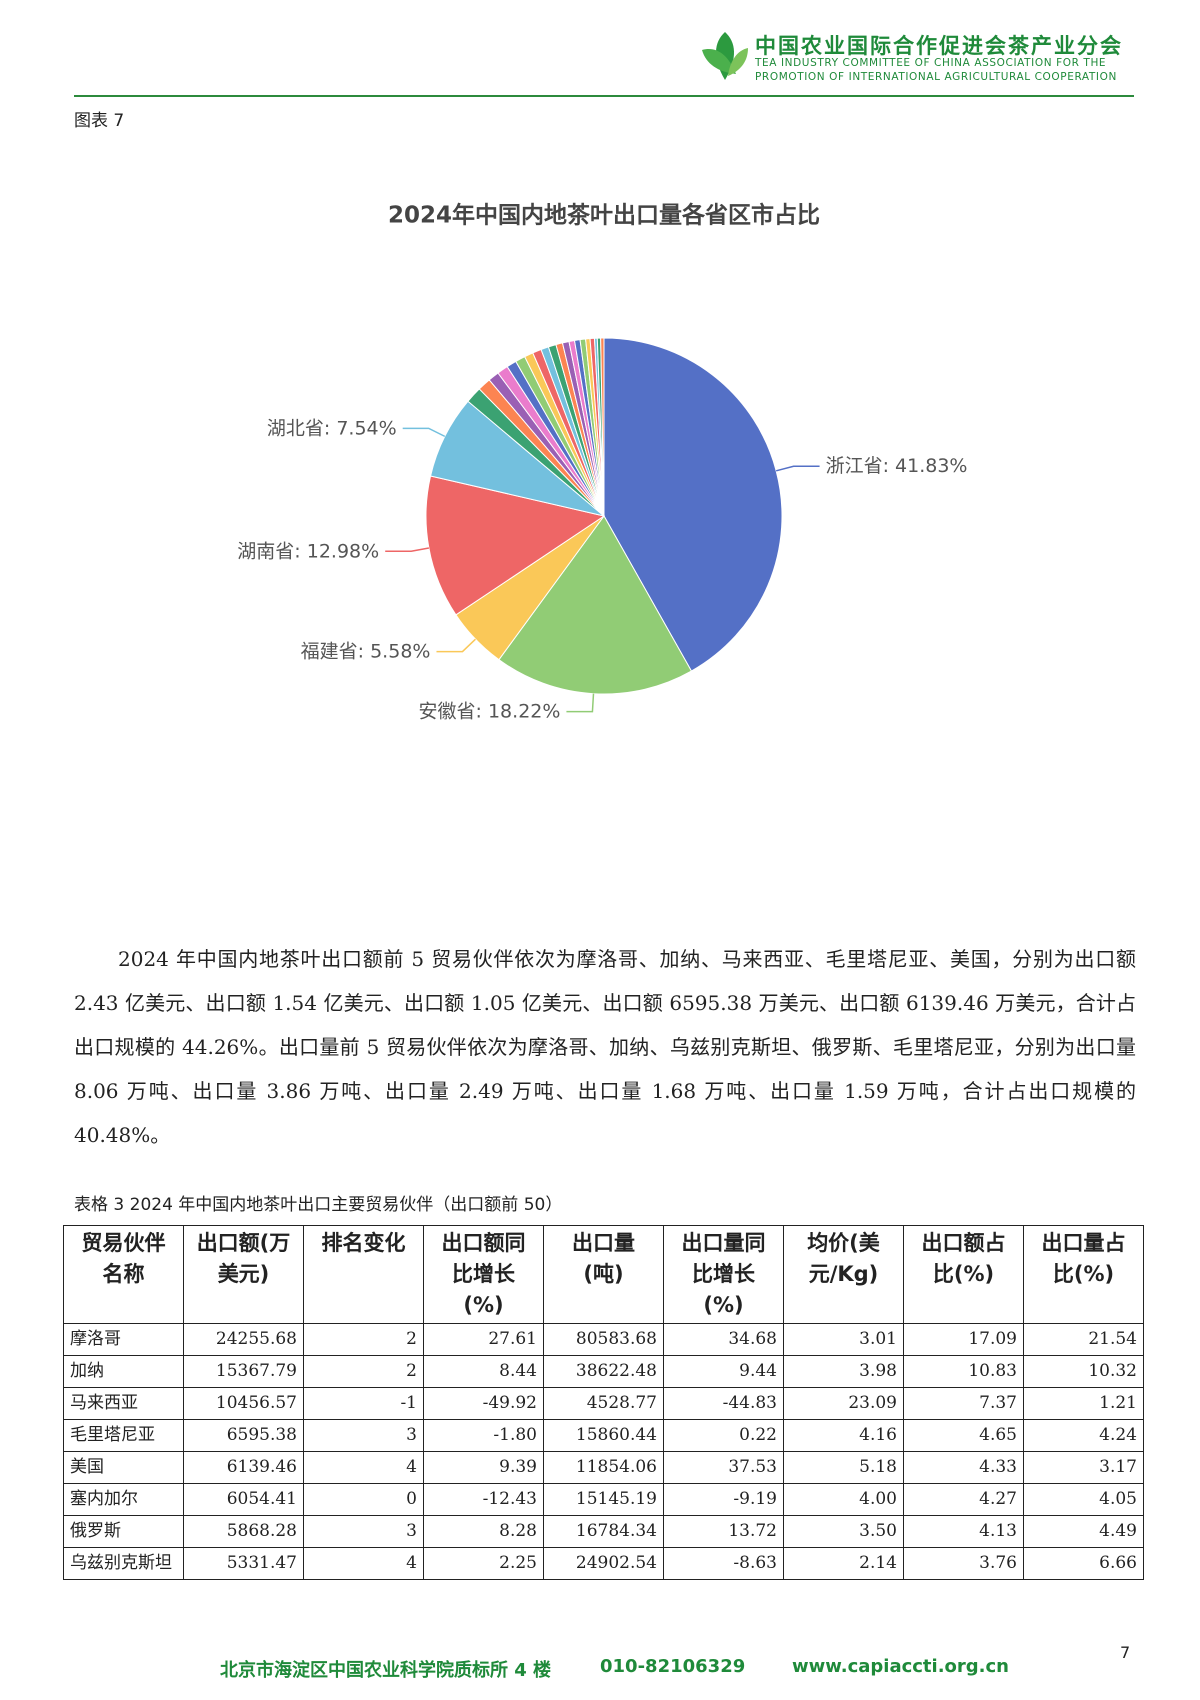 Image resolution: width=1200 pixels, height=1700 pixels. Describe the element at coordinates (329, 651) in the screenshot. I see `category-label: 福建省` at that location.